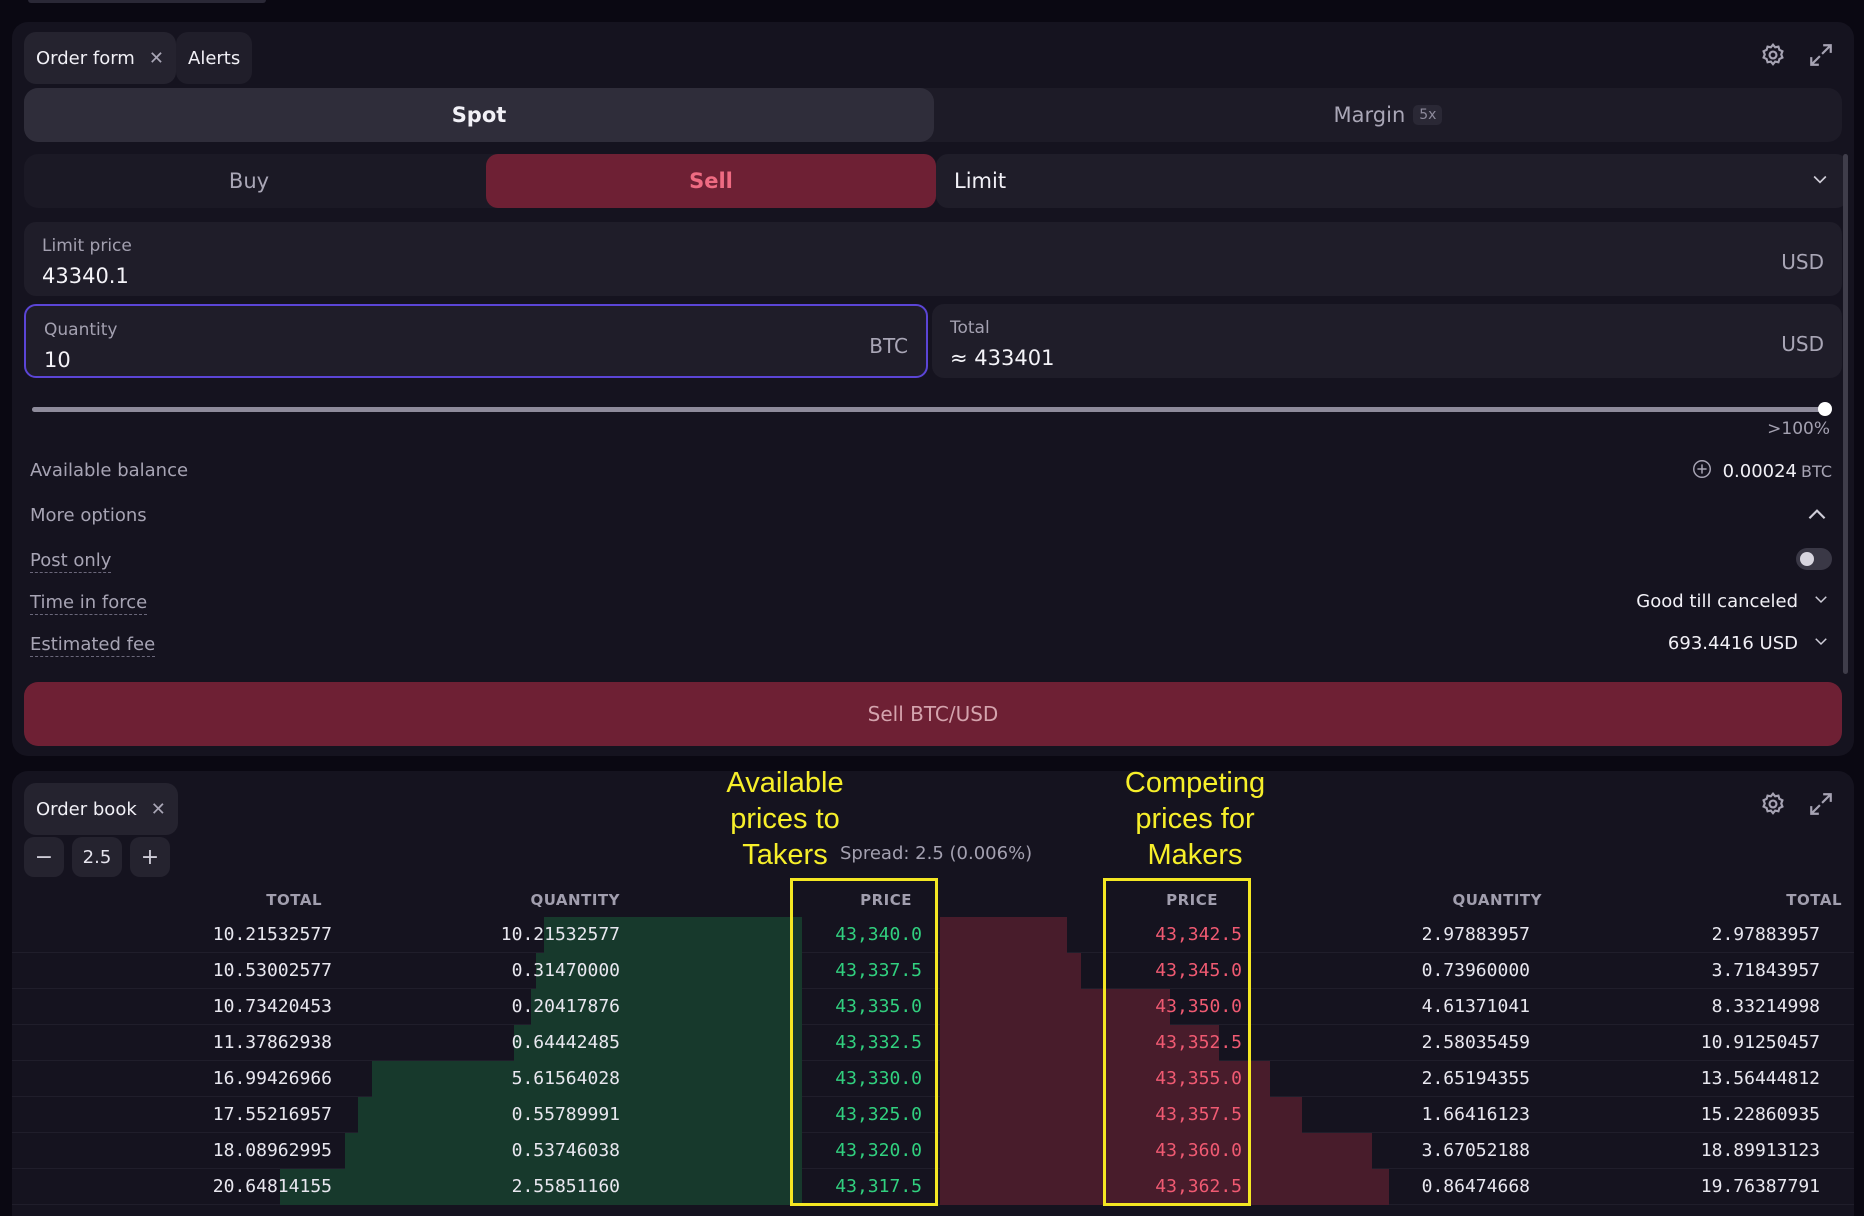 This screenshot has height=1216, width=1864. I want to click on ask-price-cell: 43,362.5, so click(1198, 1186).